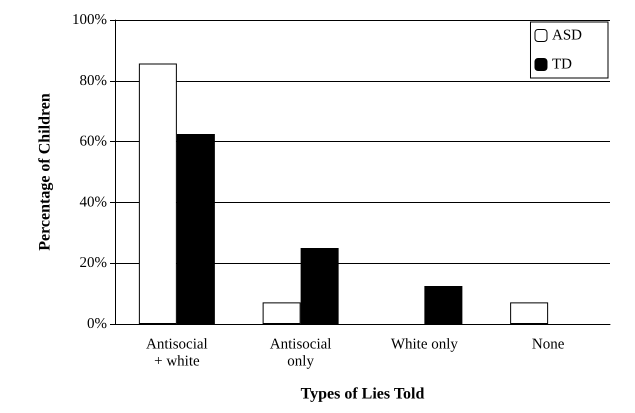  Describe the element at coordinates (93, 202) in the screenshot. I see `y-tick-label: 40%` at that location.